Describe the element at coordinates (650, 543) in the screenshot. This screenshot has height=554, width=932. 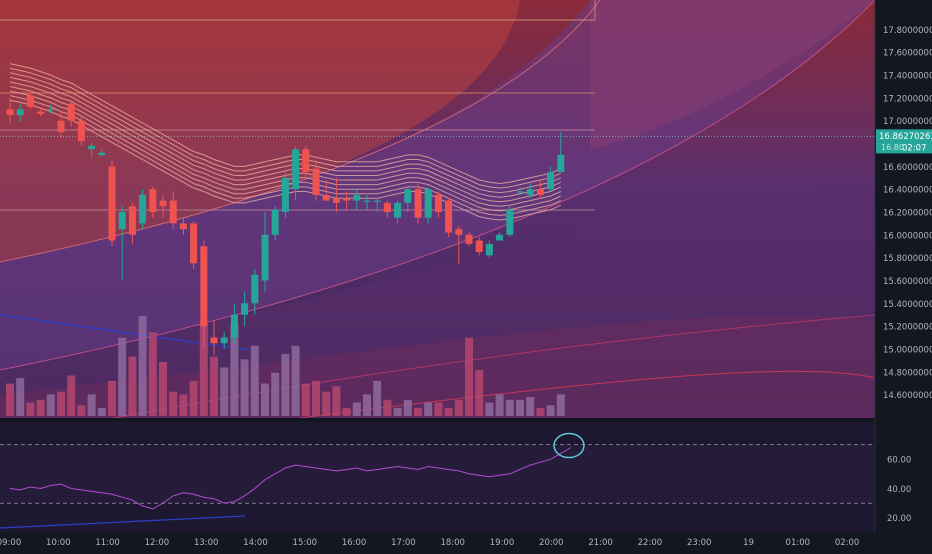
I see `time-tick-label: 22:00` at that location.